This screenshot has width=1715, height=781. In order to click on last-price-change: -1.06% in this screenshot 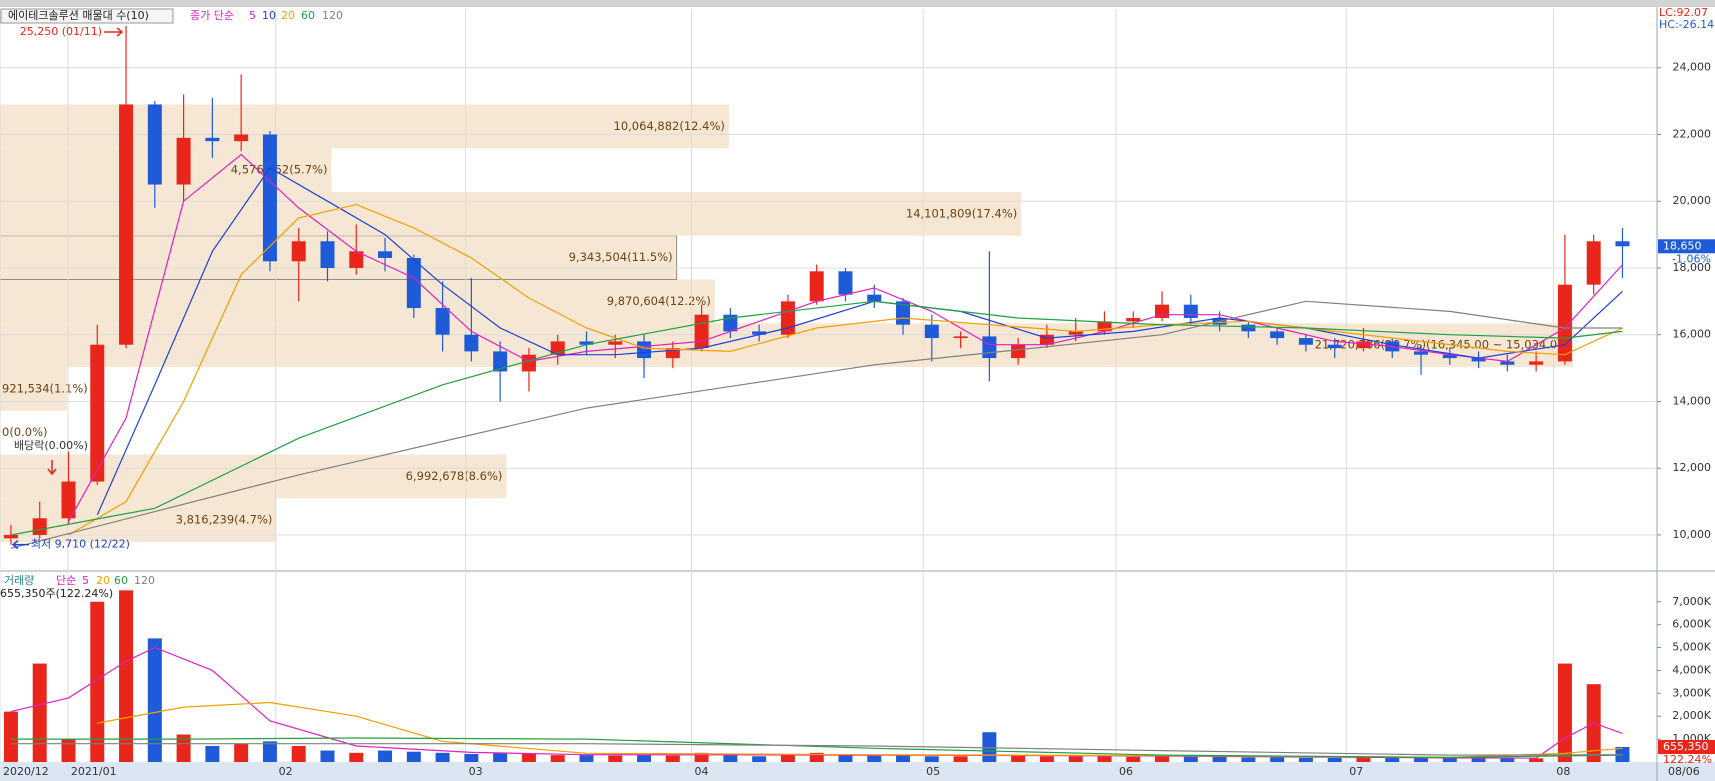, I will do `click(1691, 258)`.